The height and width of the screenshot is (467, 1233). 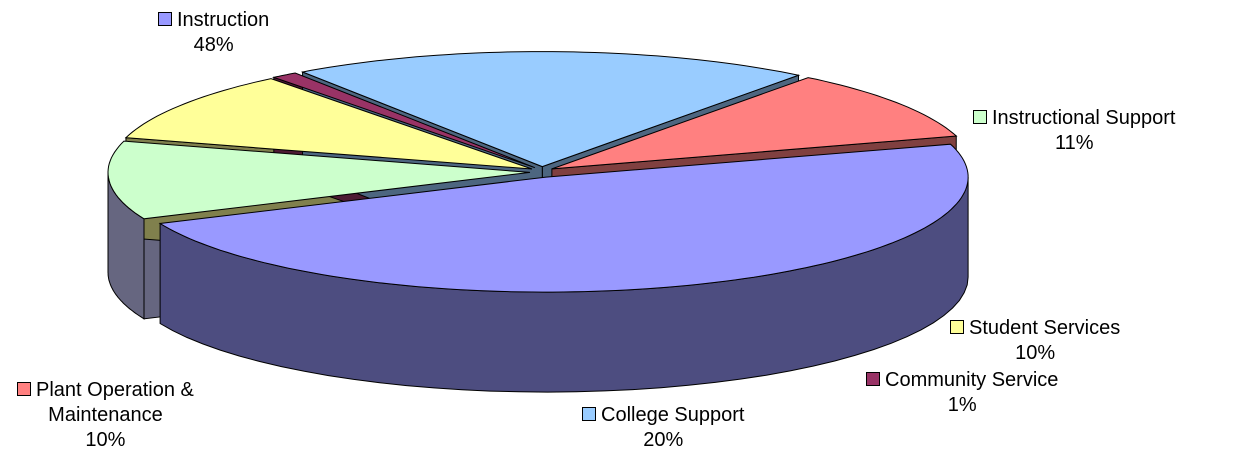 What do you see at coordinates (24, 389) in the screenshot?
I see `legend-swatch-plant-operation` at bounding box center [24, 389].